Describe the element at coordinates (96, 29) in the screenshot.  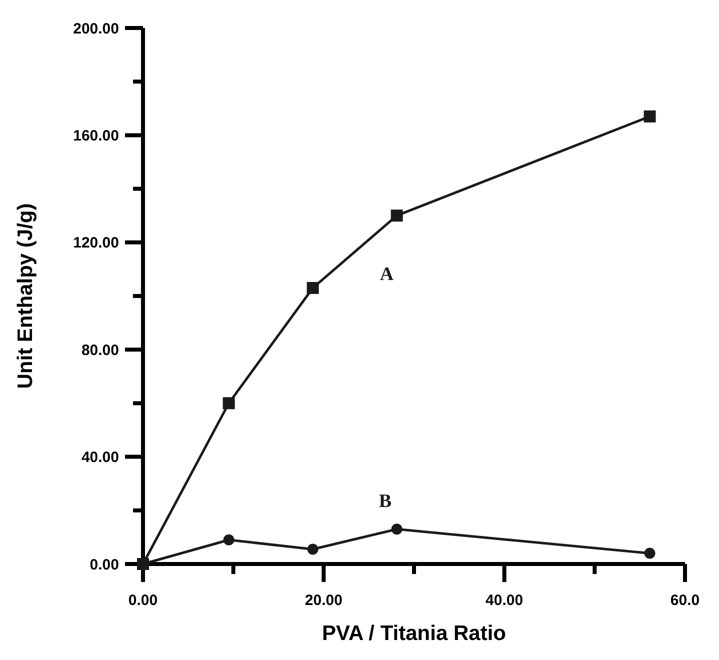
I see `y-tick-label: 200.00` at that location.